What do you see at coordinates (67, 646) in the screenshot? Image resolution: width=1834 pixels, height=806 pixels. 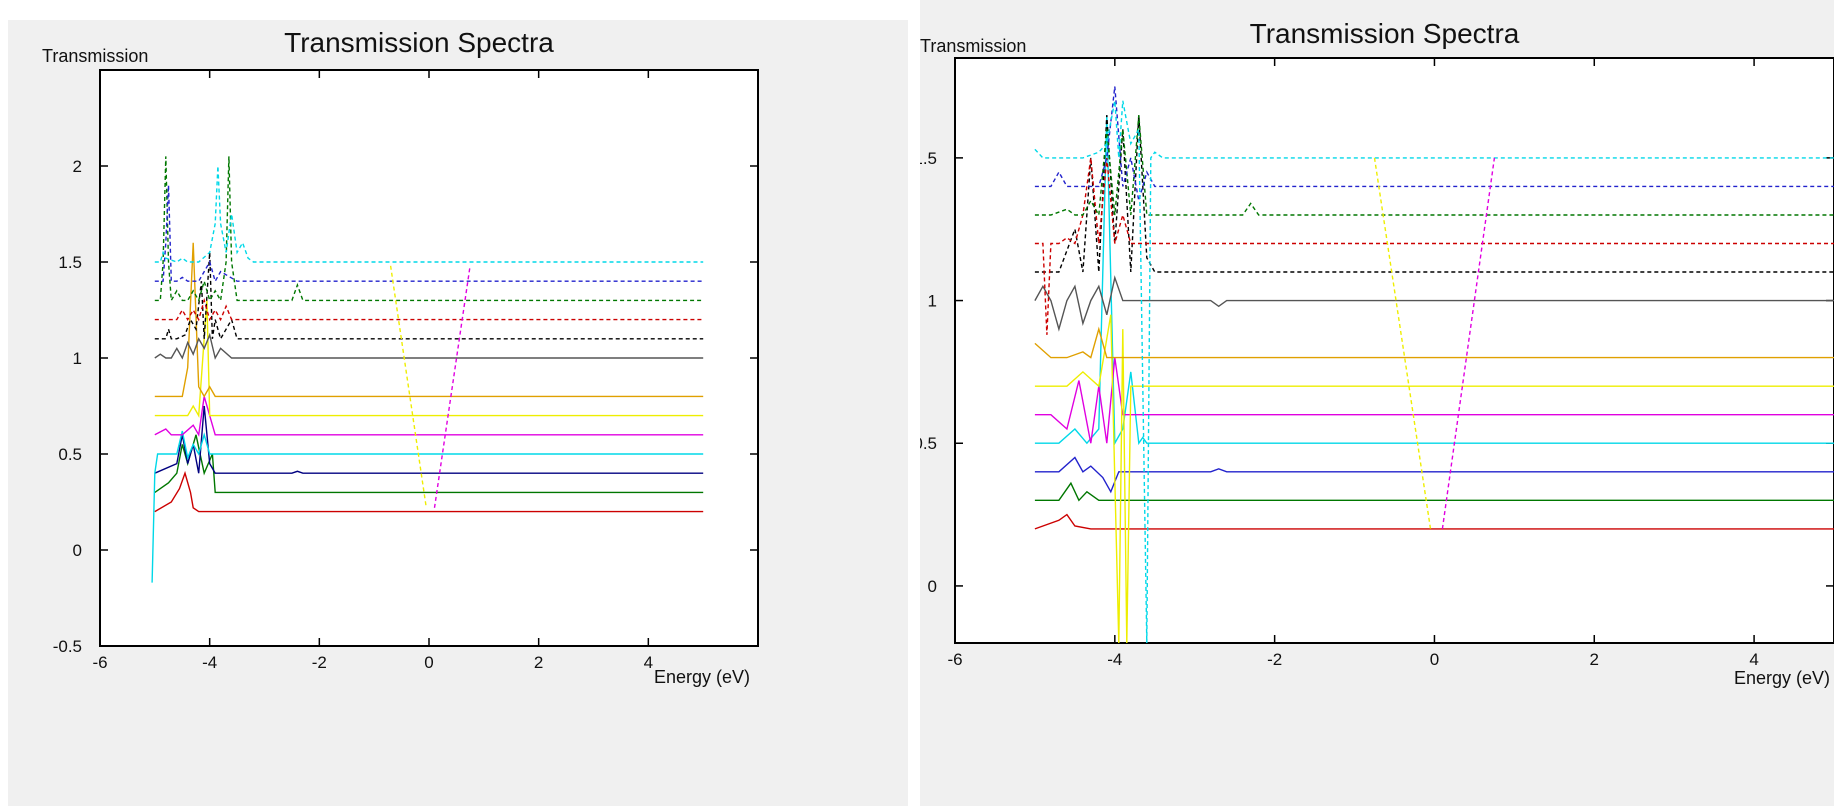 I see `y-tick-label: -0.5` at bounding box center [67, 646].